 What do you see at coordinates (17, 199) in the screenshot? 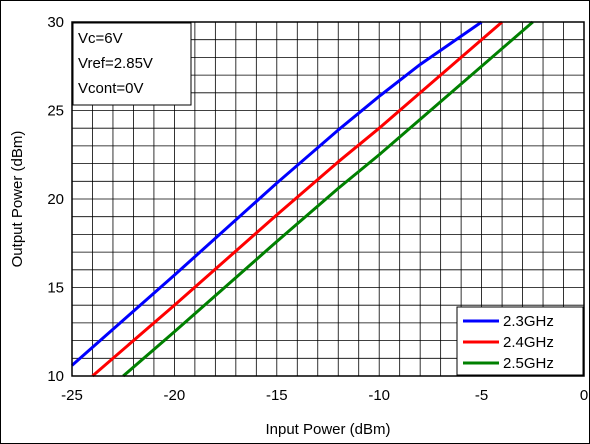
I see `y-axis-label: Output Power (dBm)` at bounding box center [17, 199].